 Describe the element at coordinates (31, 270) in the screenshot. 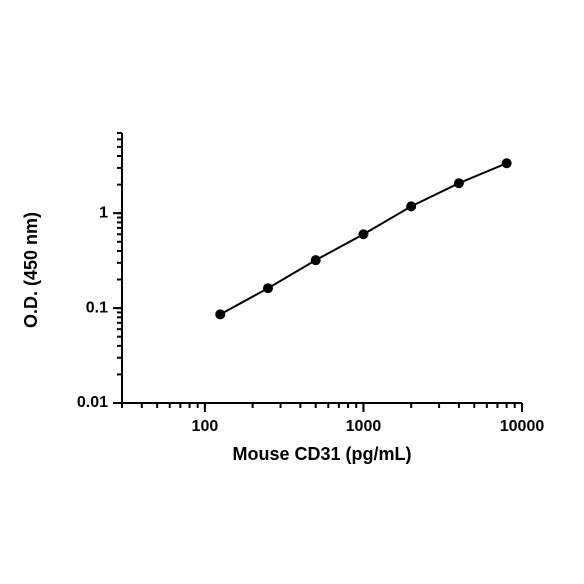

I see `y-axis-label: O.D. (450 nm)` at that location.